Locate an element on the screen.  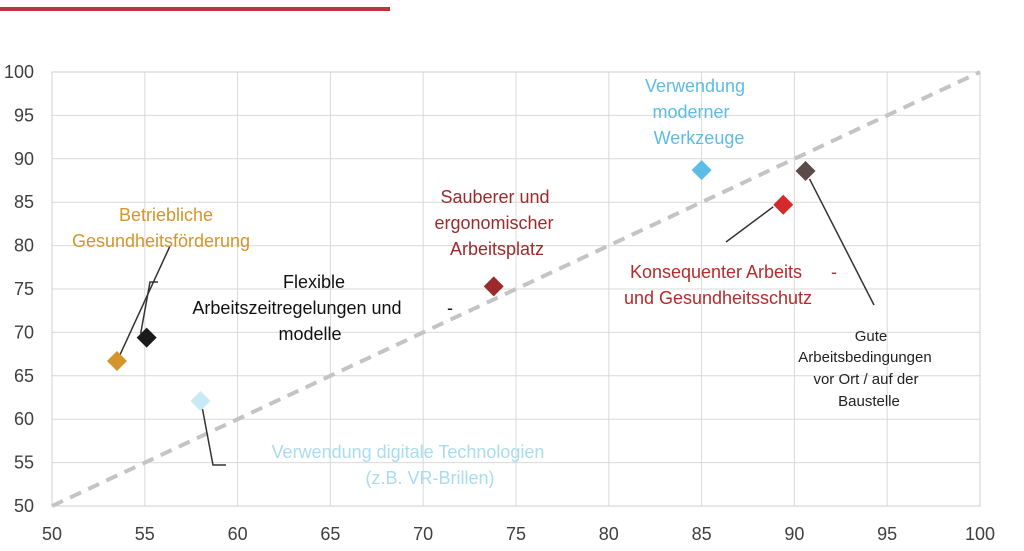
x-tick-label: 80 is located at coordinates (609, 534).